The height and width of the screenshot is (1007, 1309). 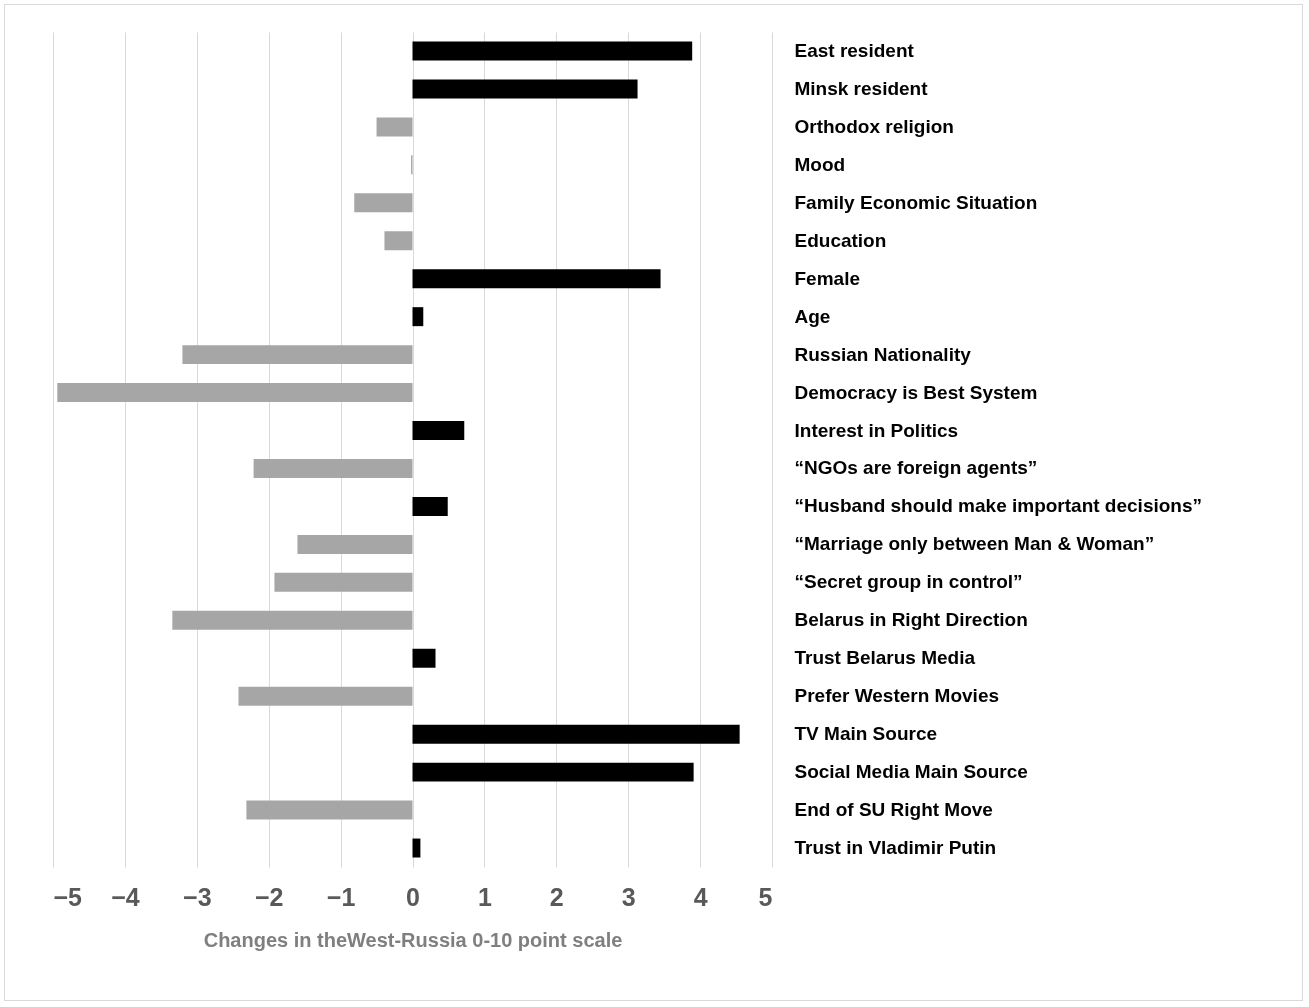 I want to click on y-tick-label: Mood, so click(x=820, y=164).